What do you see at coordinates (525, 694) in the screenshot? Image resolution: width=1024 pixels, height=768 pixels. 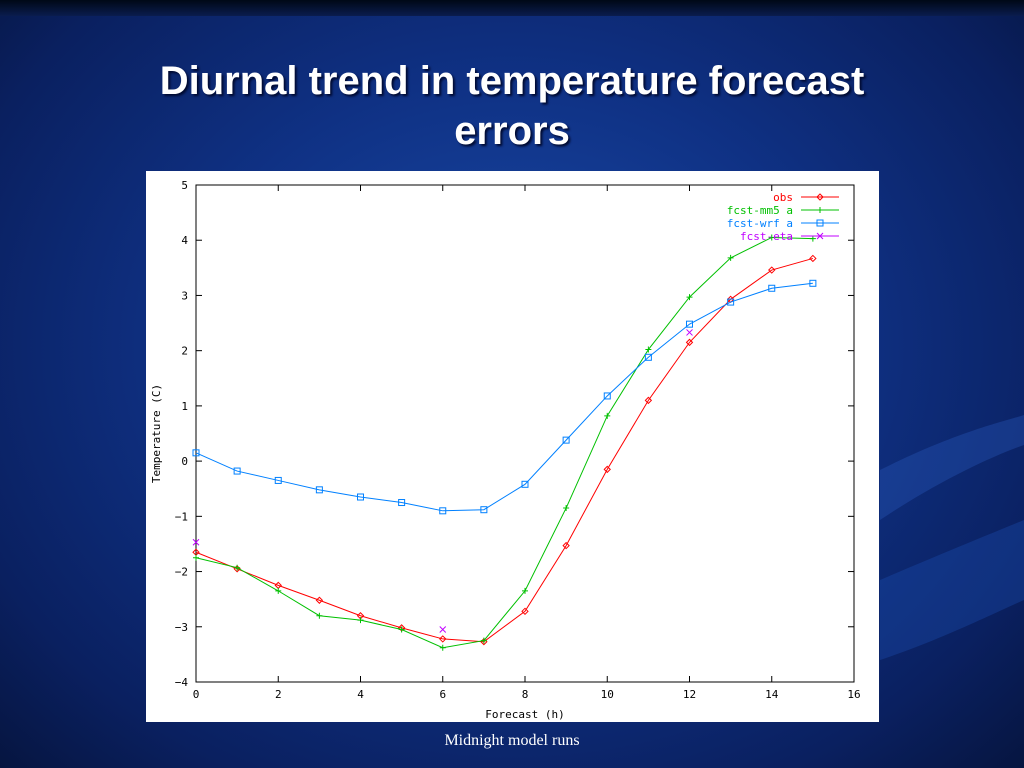 I see `x-tick-label: 8` at bounding box center [525, 694].